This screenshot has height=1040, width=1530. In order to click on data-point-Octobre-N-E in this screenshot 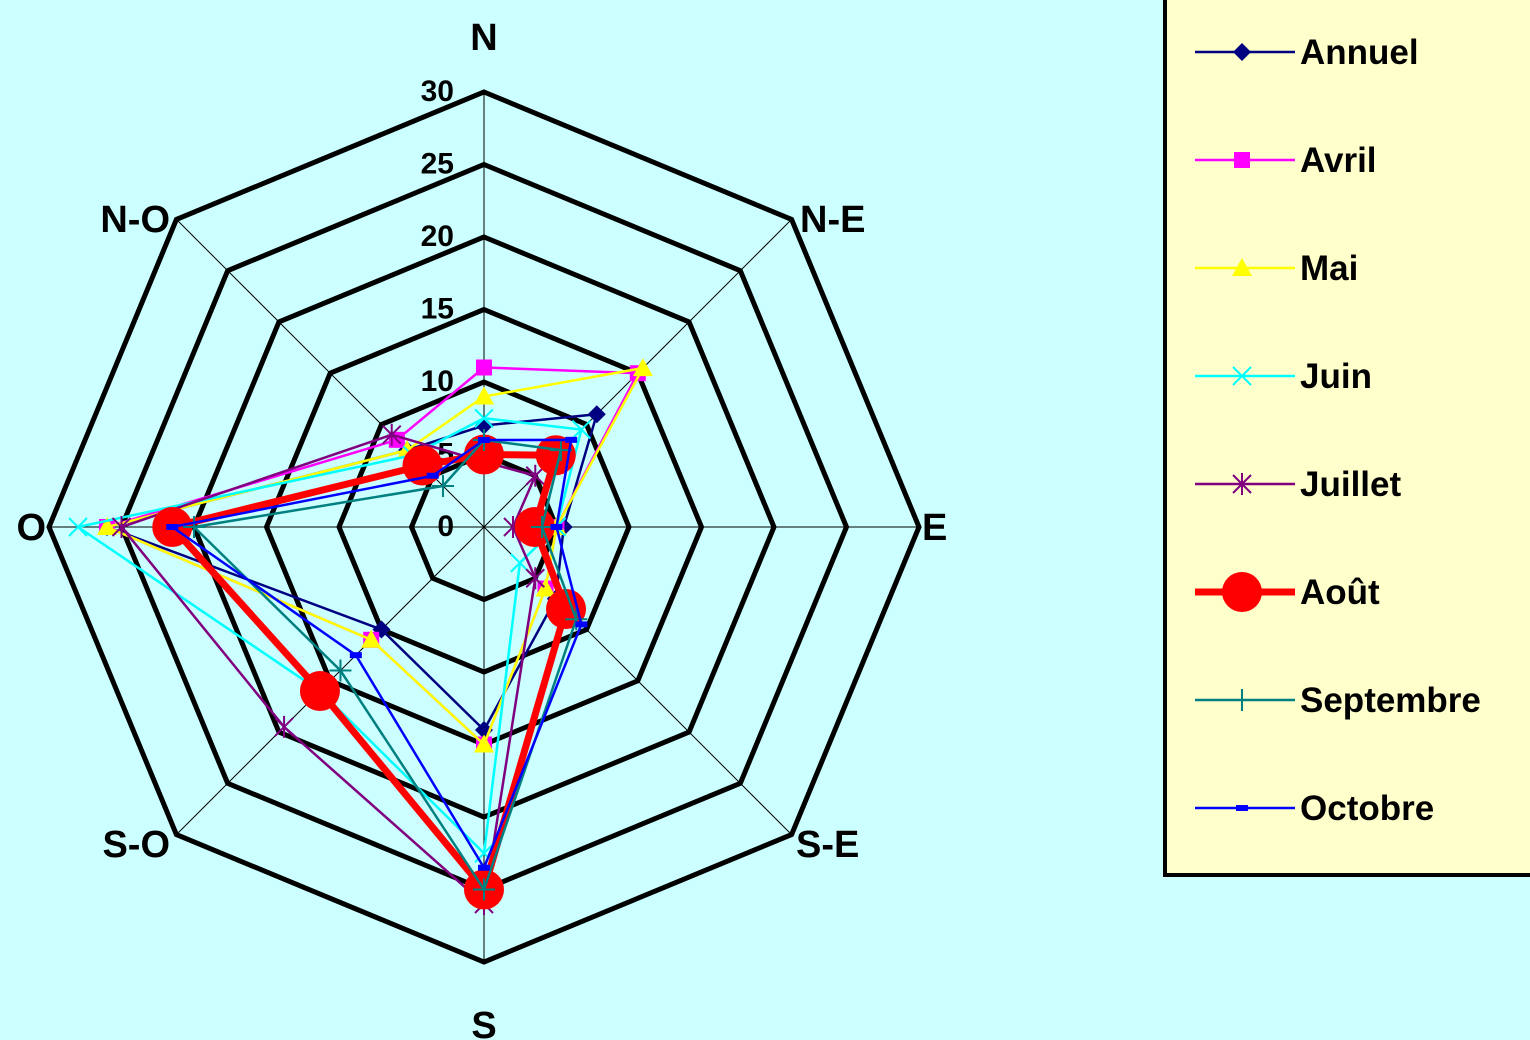, I will do `click(571, 440)`.